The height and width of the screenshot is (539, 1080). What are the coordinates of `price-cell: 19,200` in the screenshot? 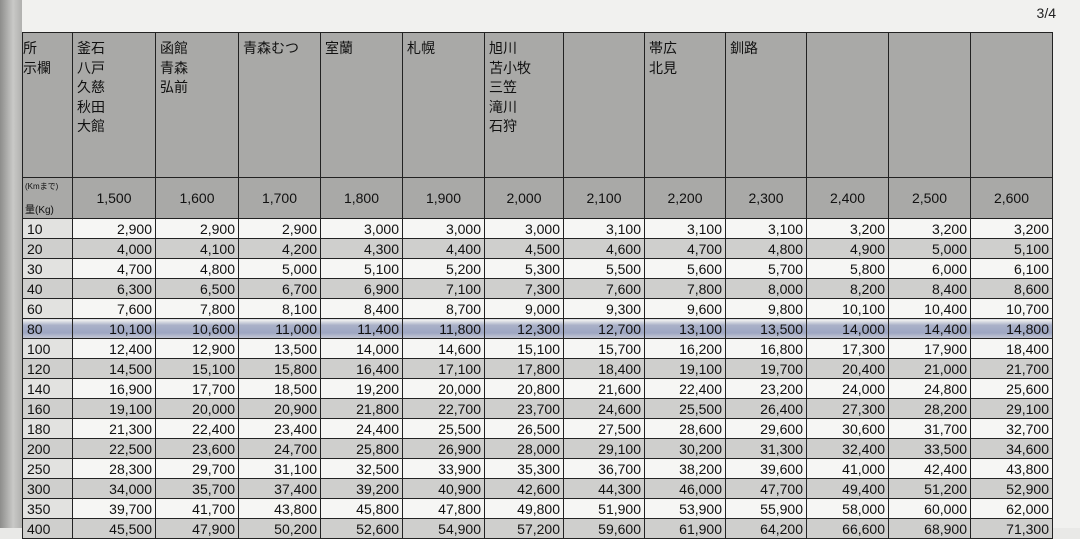 It's located at (361, 388).